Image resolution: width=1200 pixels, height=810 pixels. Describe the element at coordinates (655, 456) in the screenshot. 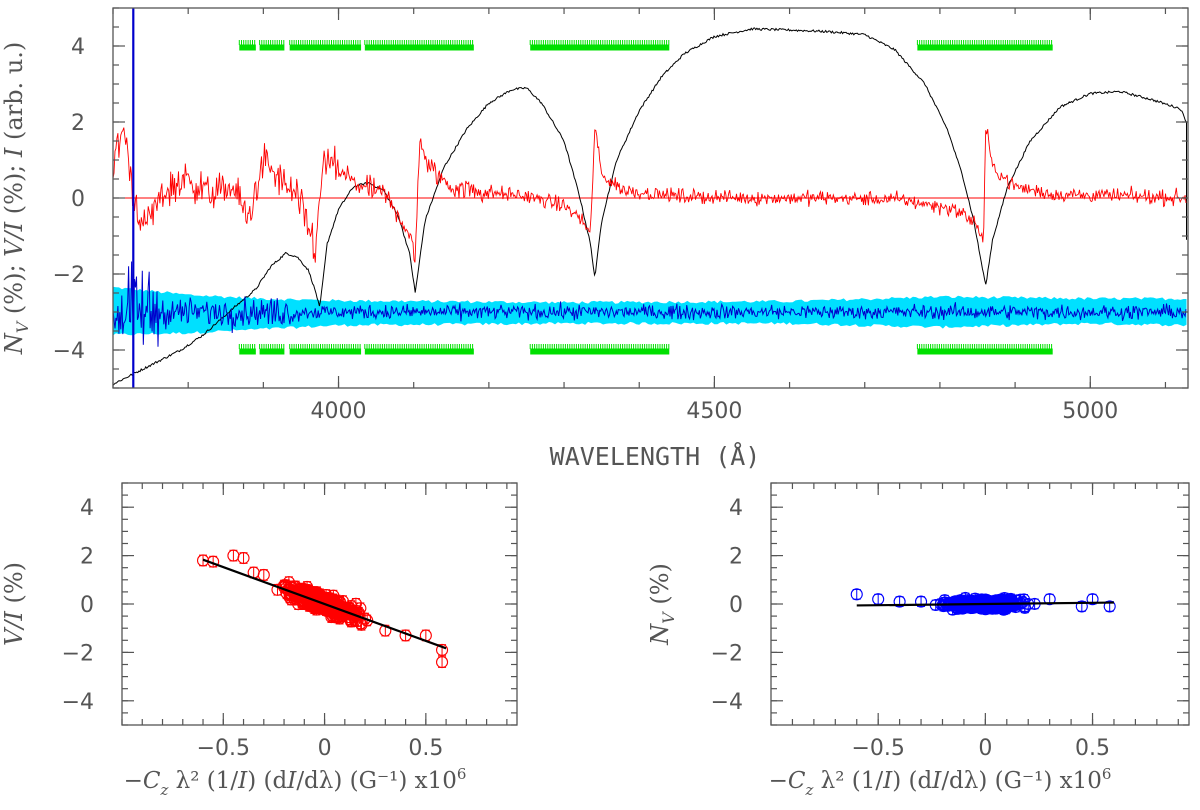

I see `spectrum-x-axis-label: WAVELENGTH (Å)` at that location.